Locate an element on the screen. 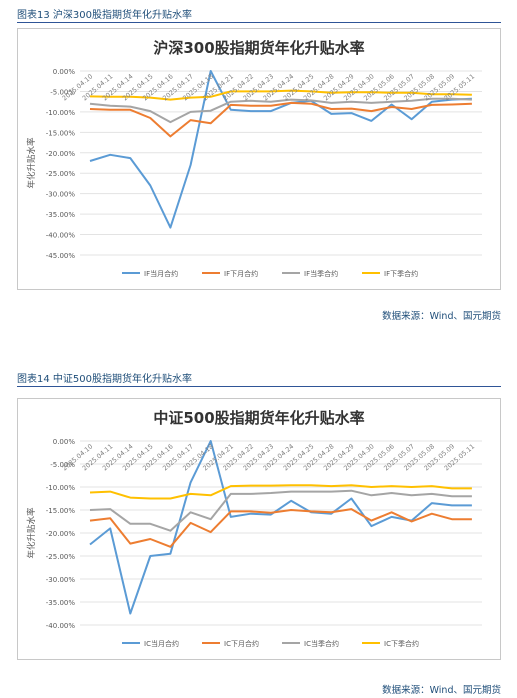 The image size is (517, 698). legend-label: IF下月合约 is located at coordinates (241, 273).